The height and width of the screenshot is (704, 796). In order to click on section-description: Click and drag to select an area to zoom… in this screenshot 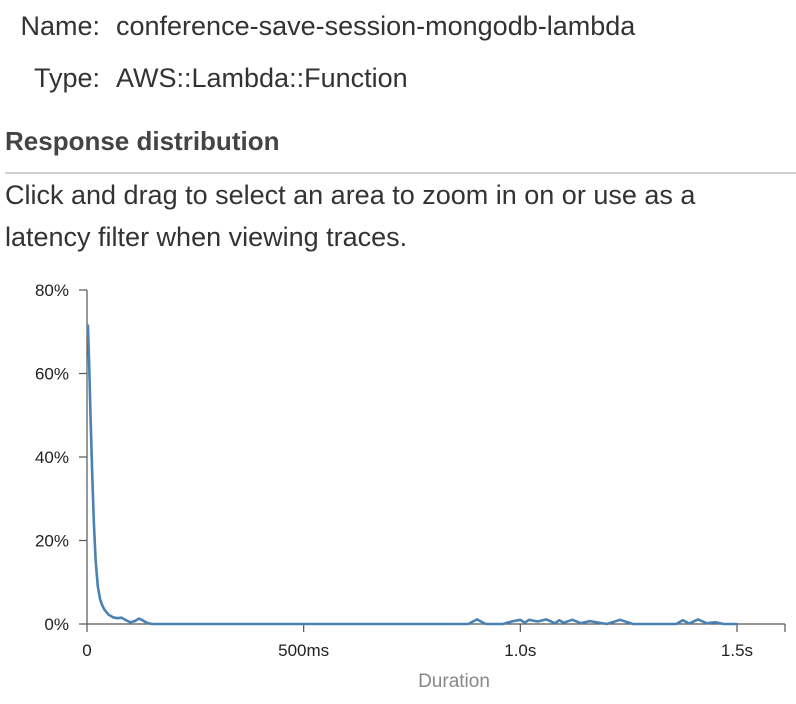, I will do `click(350, 216)`.